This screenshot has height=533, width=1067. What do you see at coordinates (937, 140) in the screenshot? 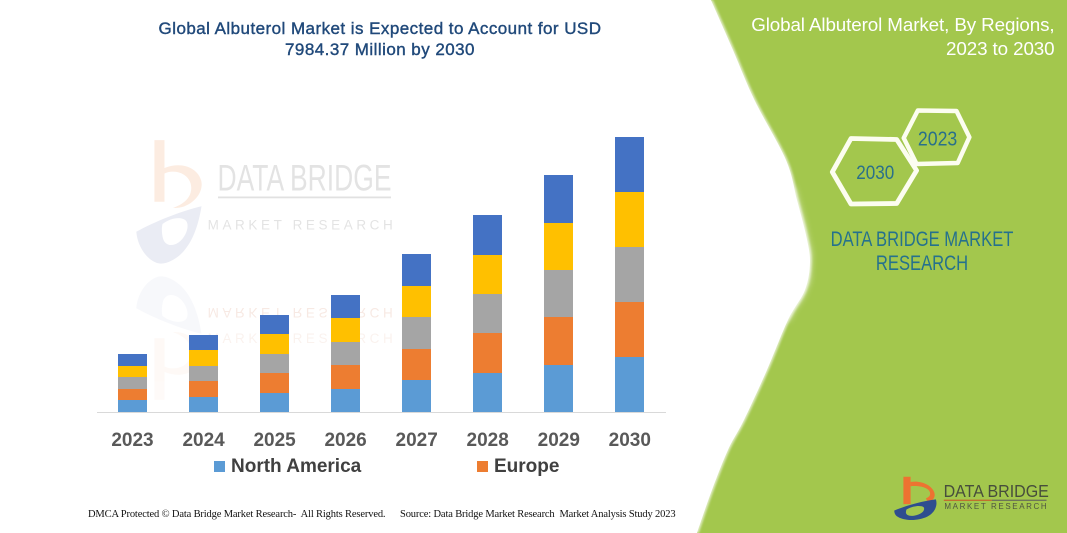
I see `svg-text: 2023` at bounding box center [937, 140].